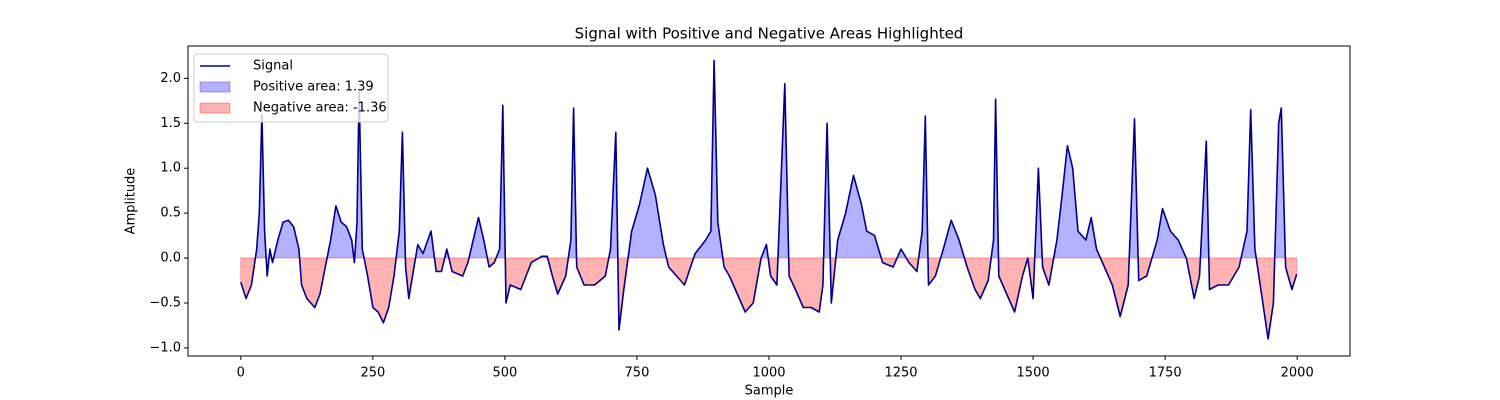  Describe the element at coordinates (768, 373) in the screenshot. I see `x-tick-label: 1000` at that location.